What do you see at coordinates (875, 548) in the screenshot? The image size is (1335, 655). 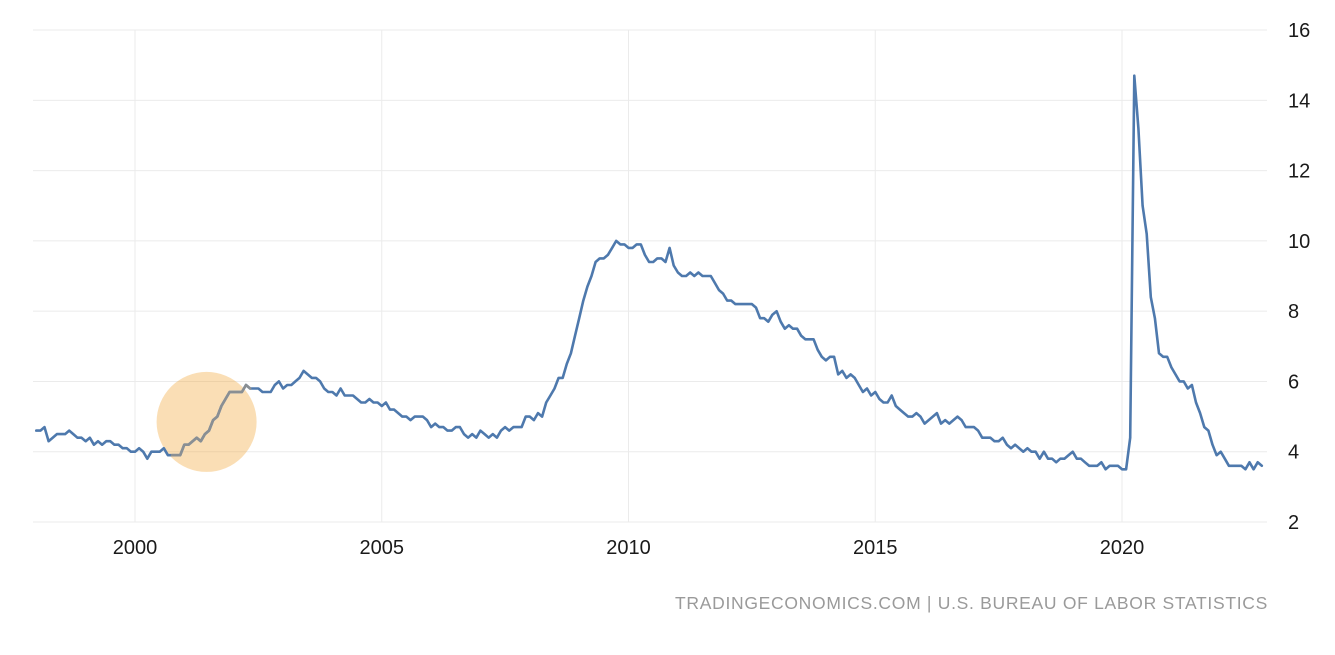 I see `x-tick-label: 2015` at bounding box center [875, 548].